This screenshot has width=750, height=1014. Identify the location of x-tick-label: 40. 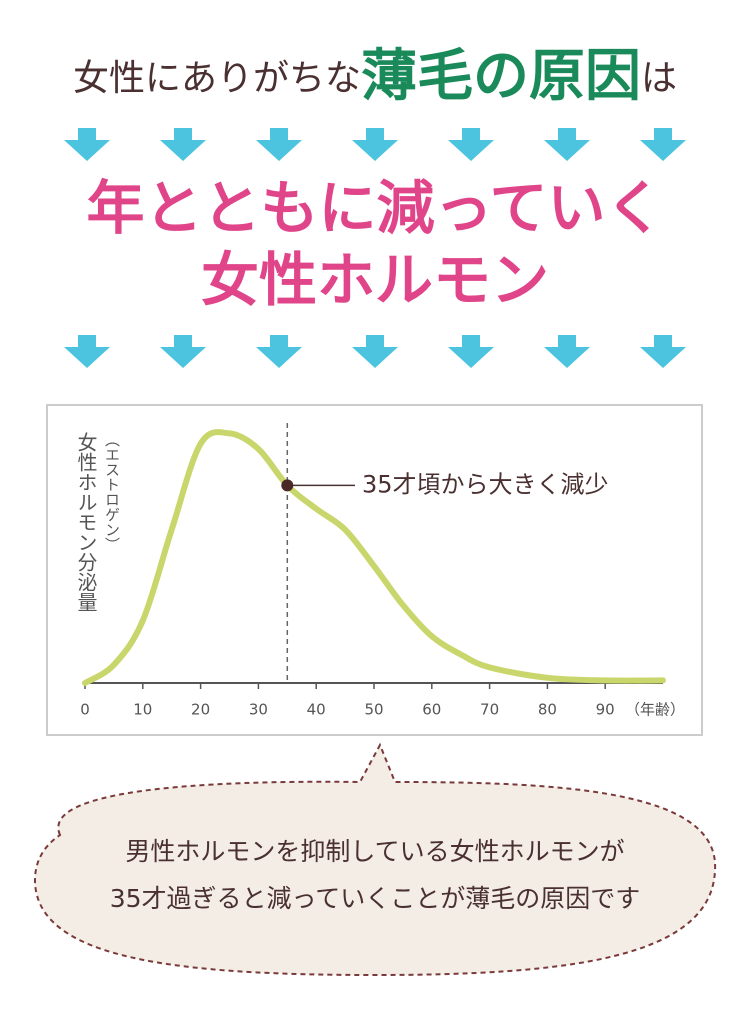
(316, 710).